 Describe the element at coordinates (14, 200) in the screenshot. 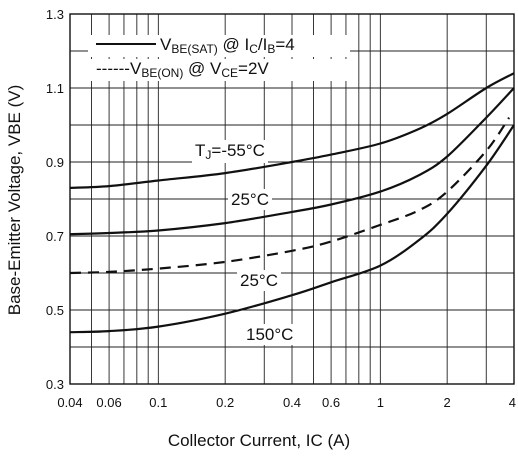

I see `y-axis-title: Base-Emitter Voltage, VBE (V)` at that location.